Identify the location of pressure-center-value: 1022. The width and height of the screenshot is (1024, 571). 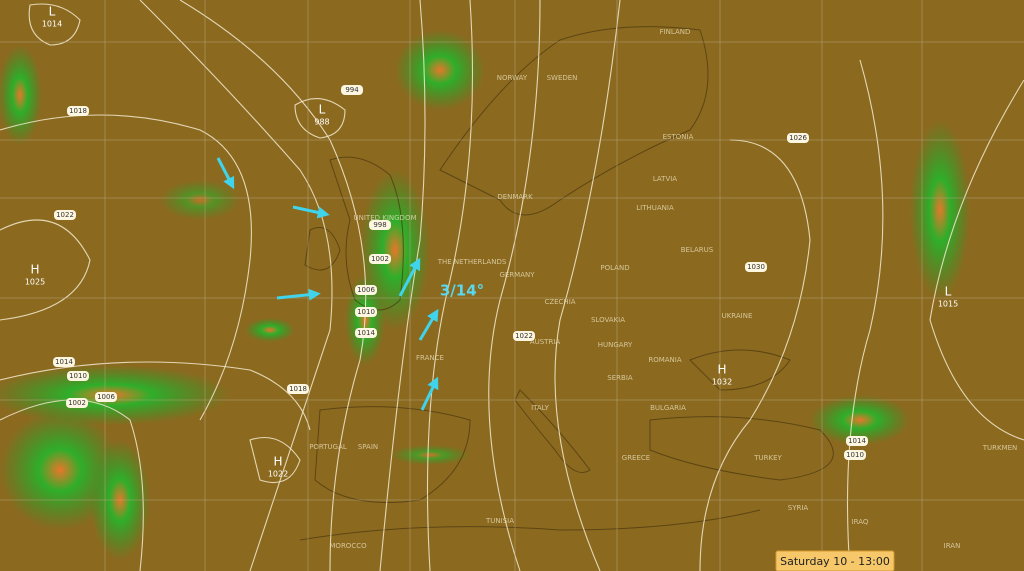
(278, 474).